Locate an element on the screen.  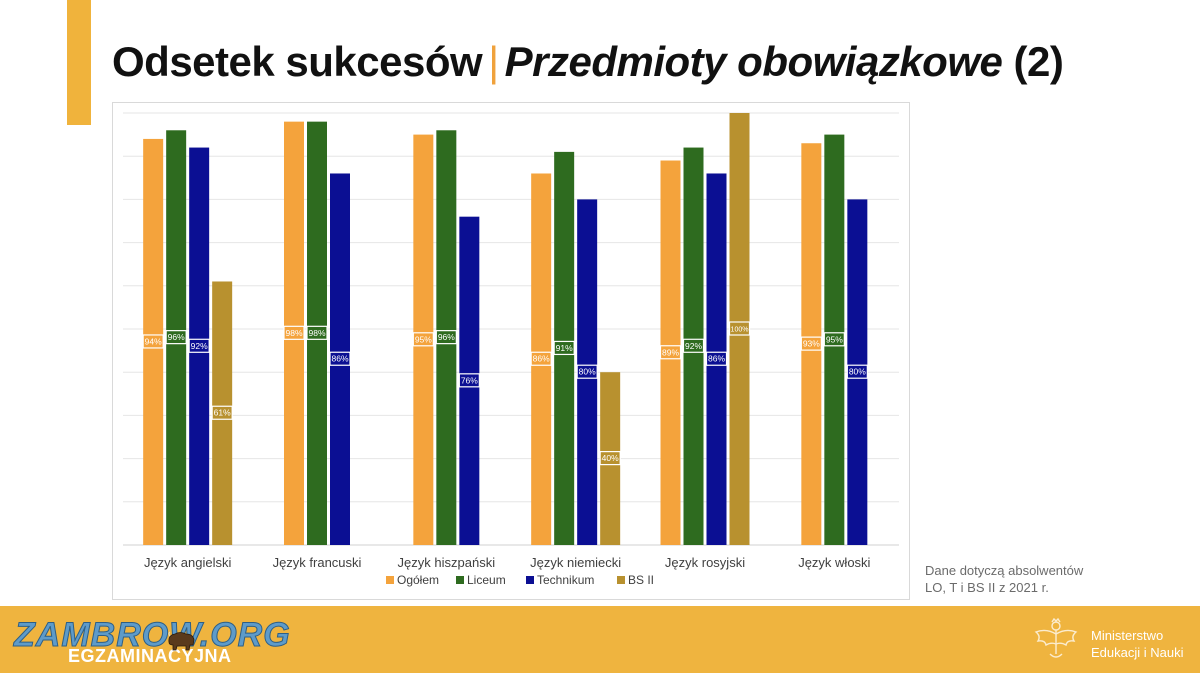
category-label: Język hiszpański is located at coordinates (447, 562).